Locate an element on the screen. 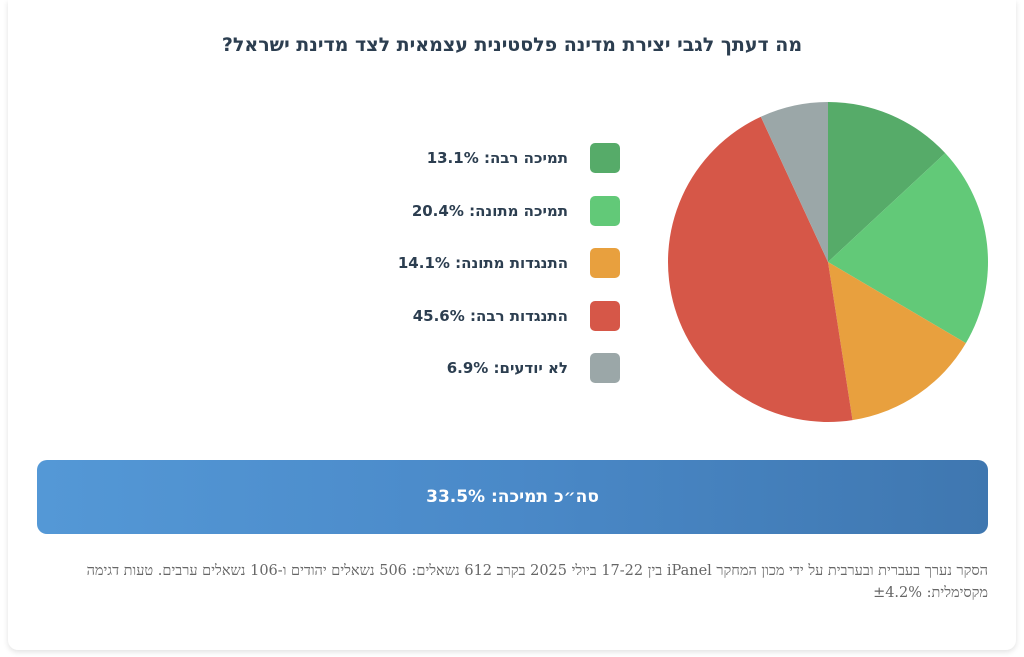 This screenshot has height=657, width=1024. legend-item-1: תמיכה מתונה: 20.4% is located at coordinates (485, 211).